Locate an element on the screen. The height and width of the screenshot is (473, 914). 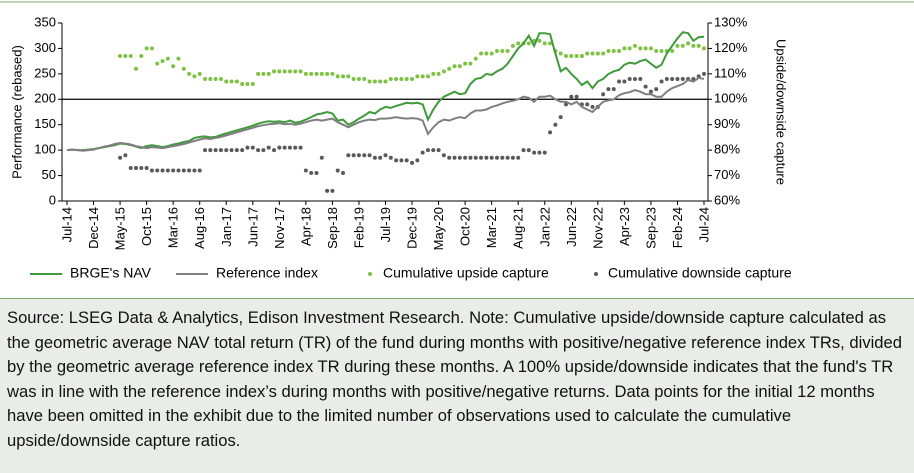
y-tick-label: 200 is located at coordinates (45, 98).